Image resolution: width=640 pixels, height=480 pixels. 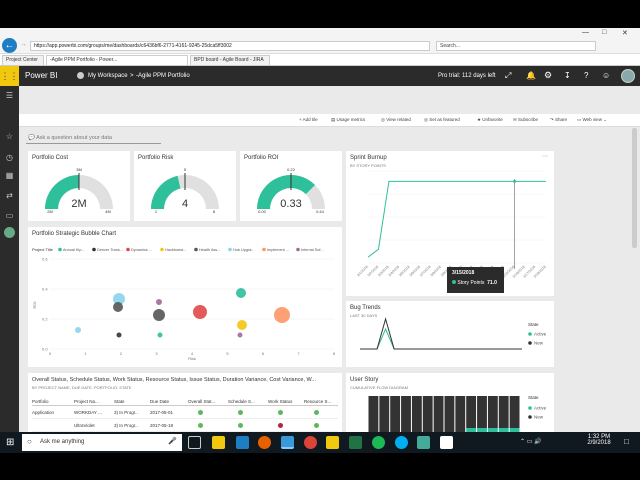 I want to click on table-header-cell: Portfolio, so click(x=40, y=401).